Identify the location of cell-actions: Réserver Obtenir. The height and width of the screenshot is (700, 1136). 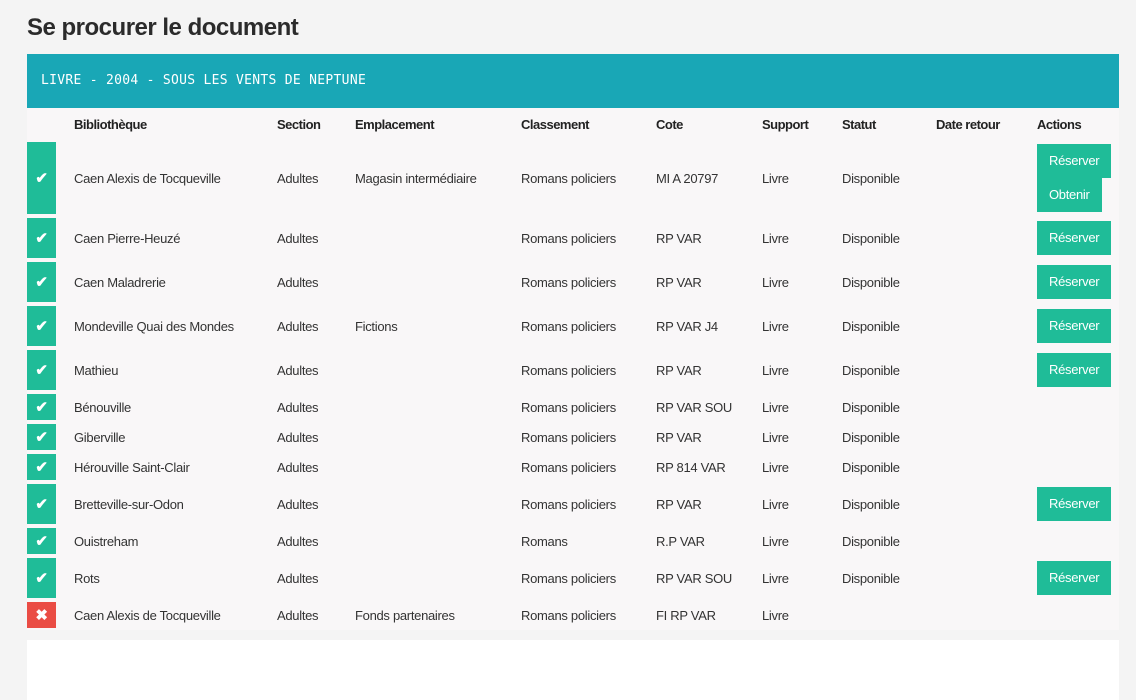
(1078, 178).